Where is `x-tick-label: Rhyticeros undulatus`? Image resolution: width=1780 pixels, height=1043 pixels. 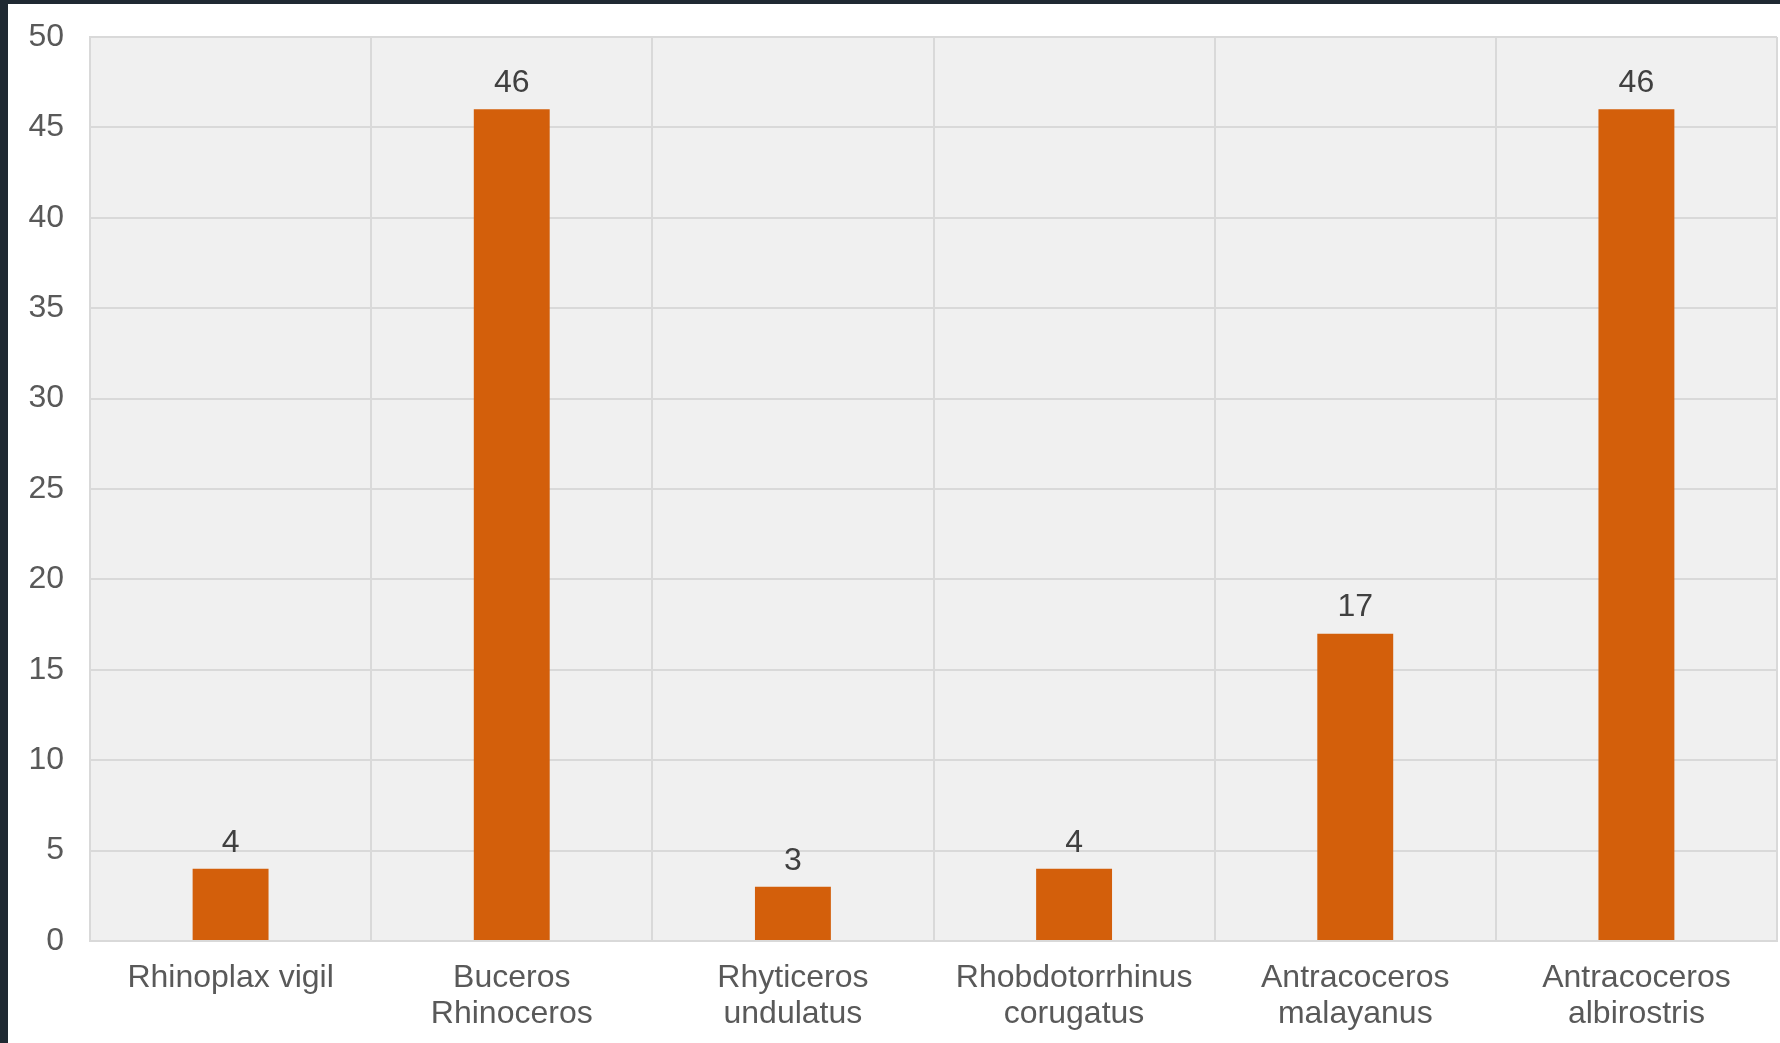 x-tick-label: Rhyticeros undulatus is located at coordinates (793, 994).